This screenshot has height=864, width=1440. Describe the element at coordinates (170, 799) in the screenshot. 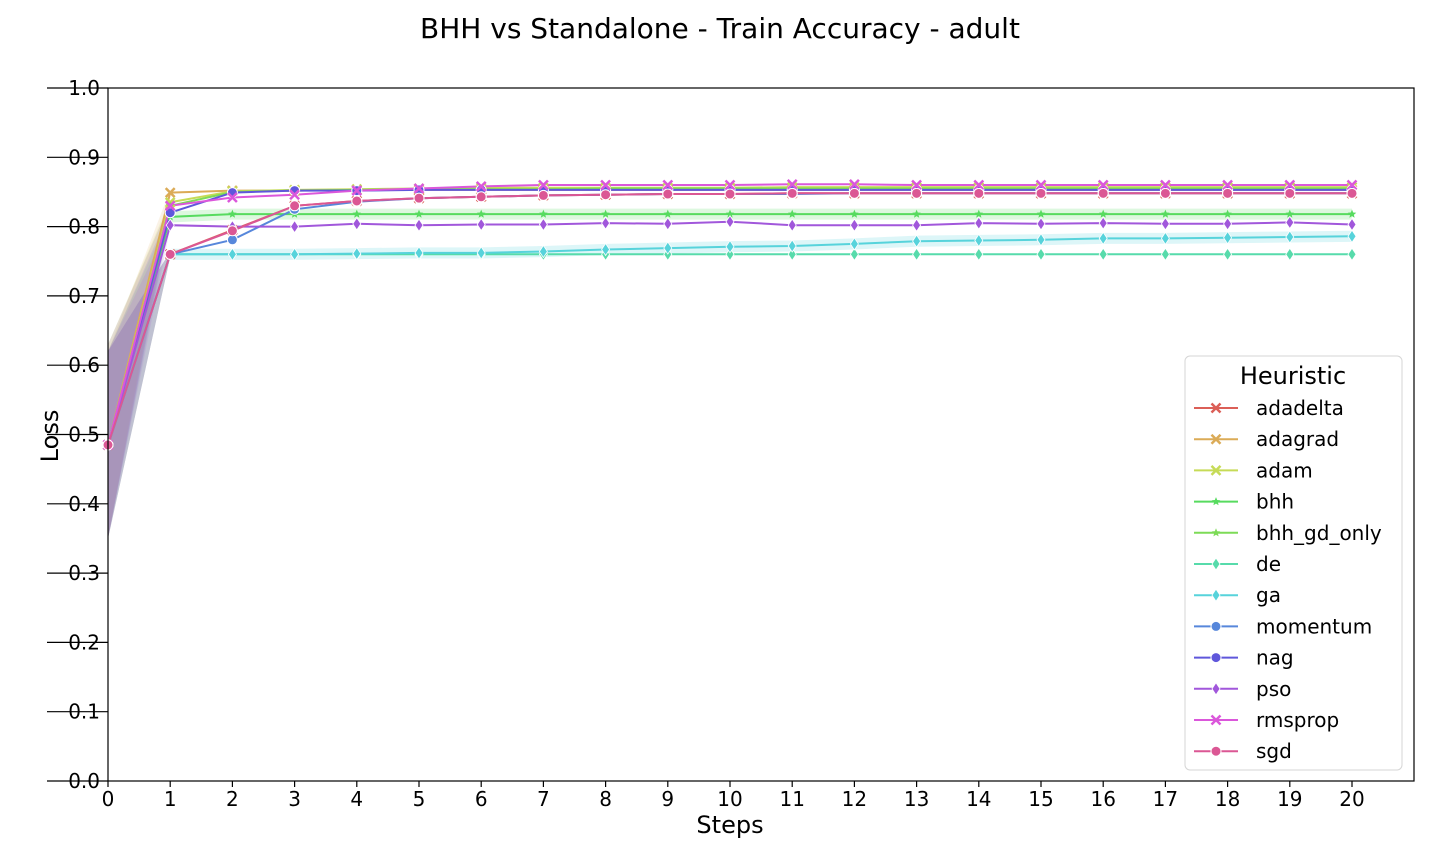

I see `x-tick-label: 1` at that location.